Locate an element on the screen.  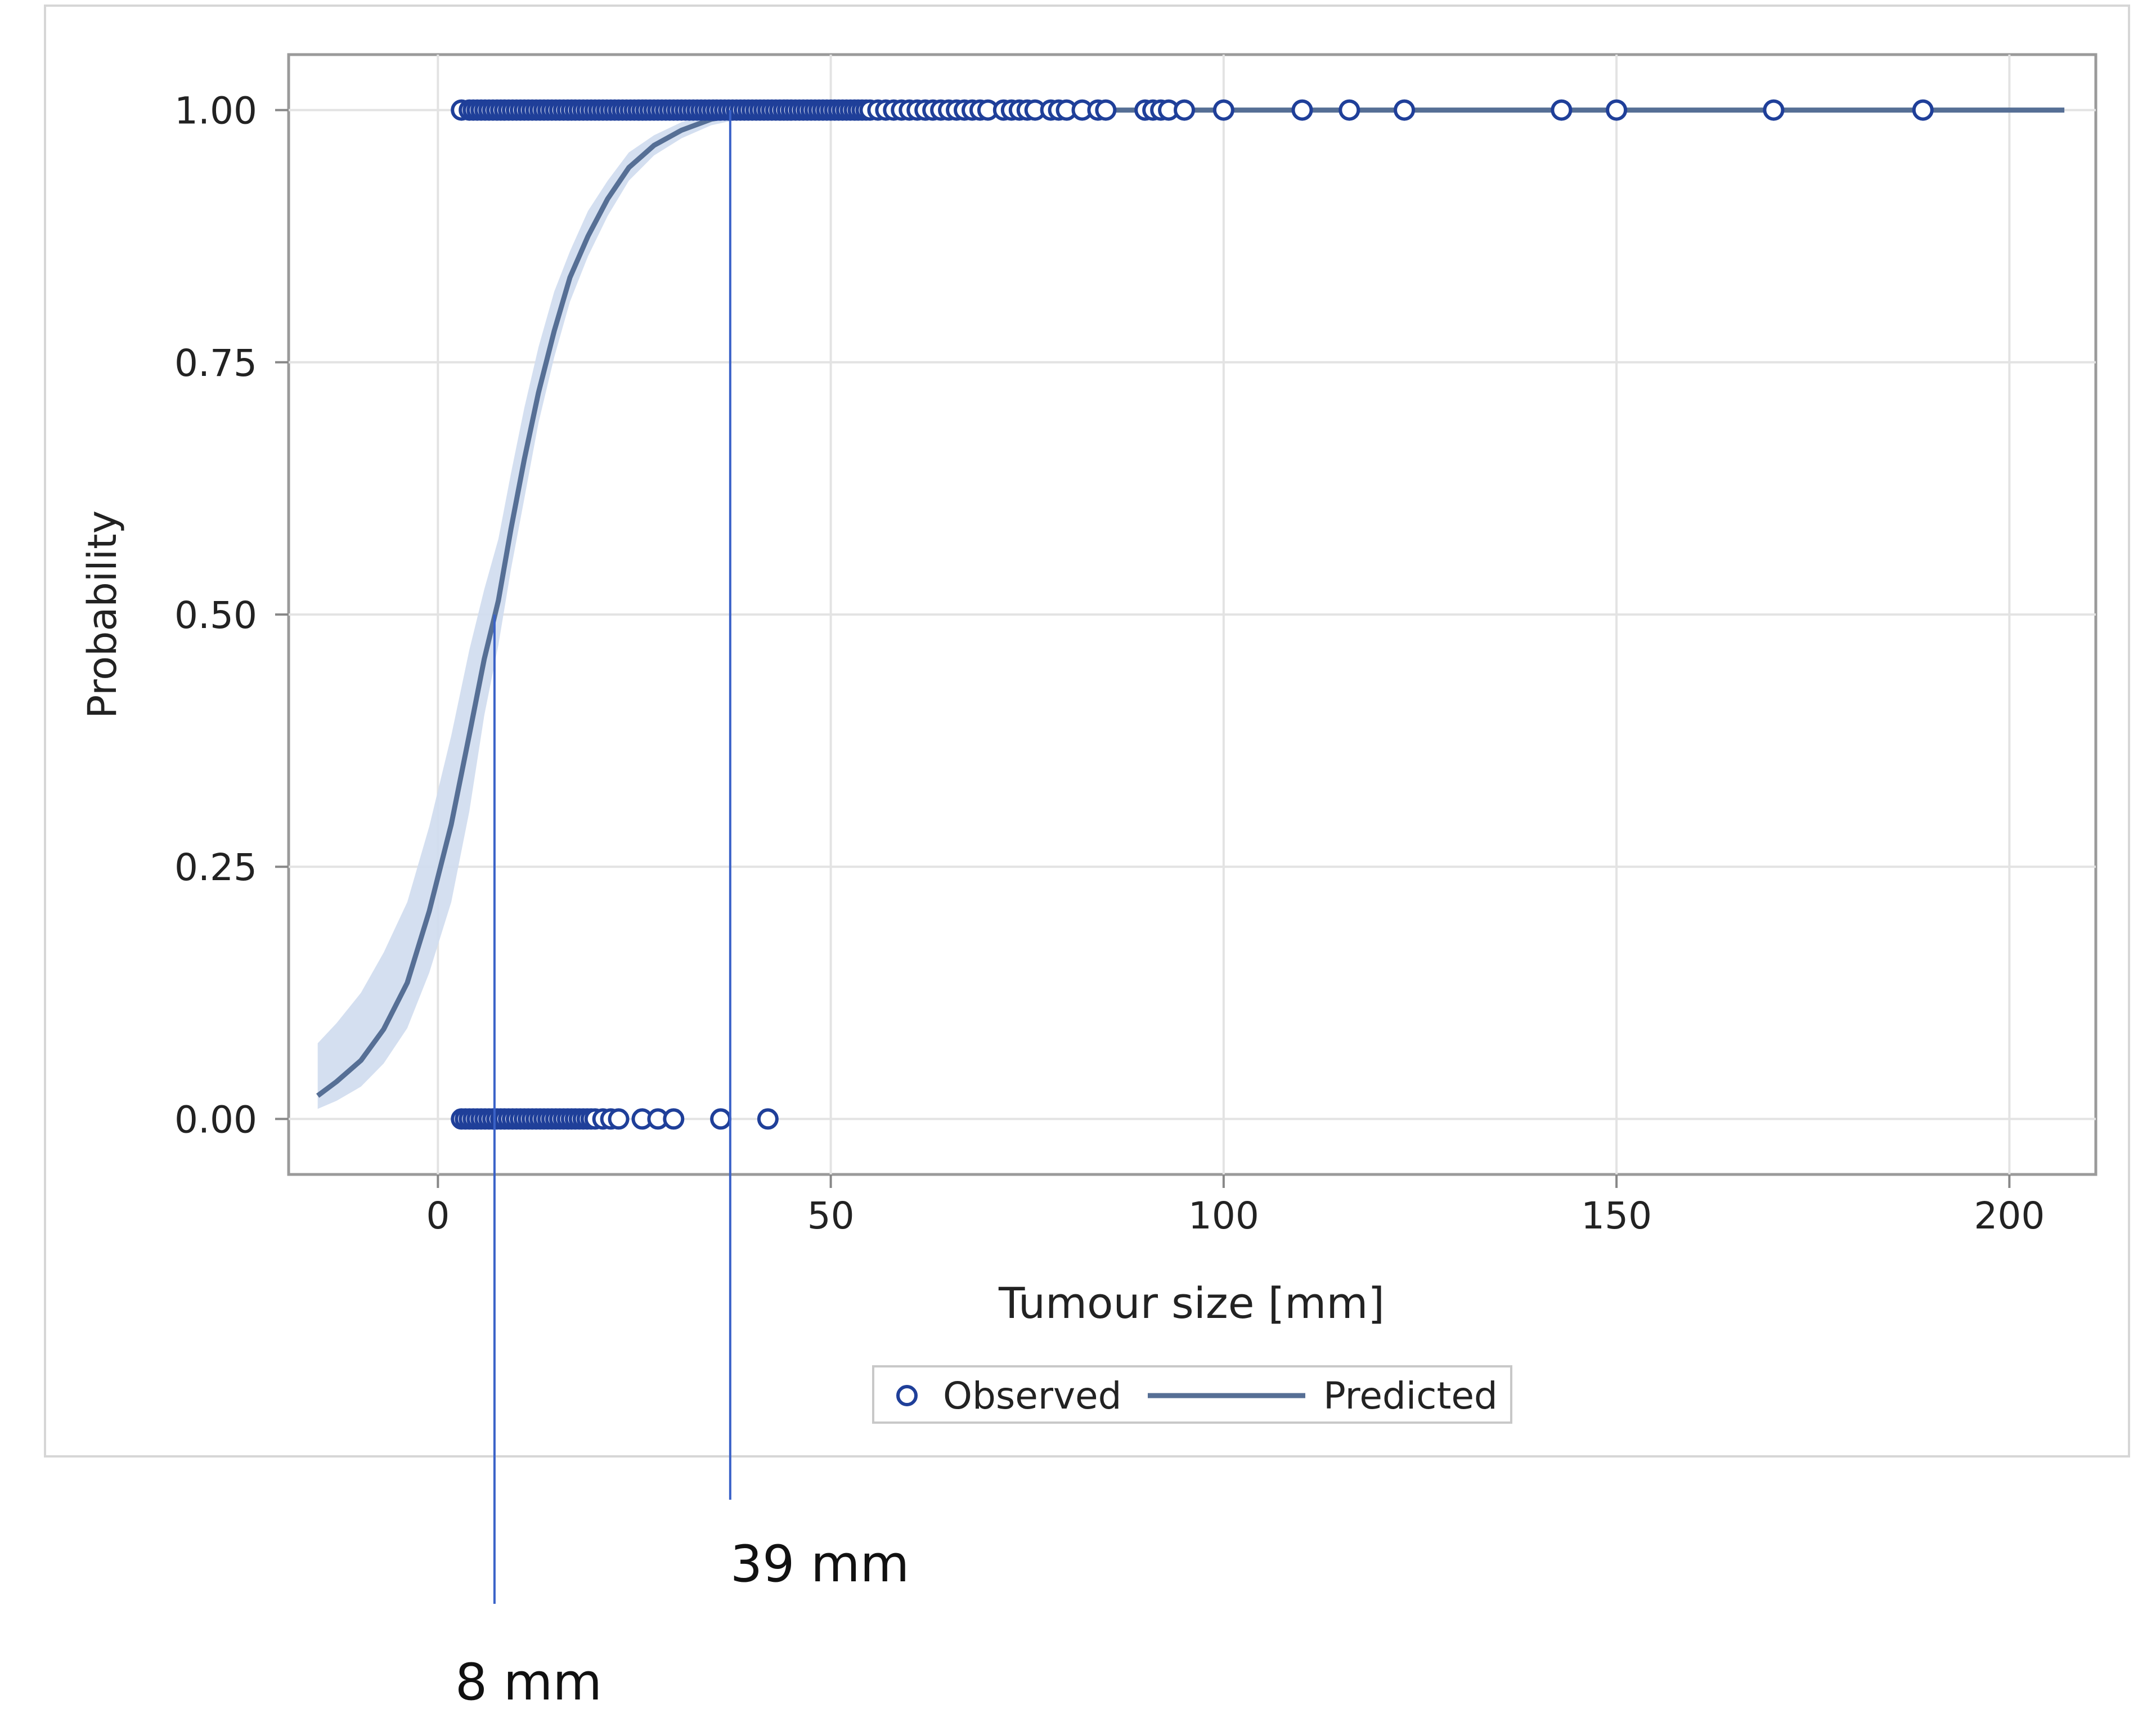
legend-observed-marker is located at coordinates (907, 1396).